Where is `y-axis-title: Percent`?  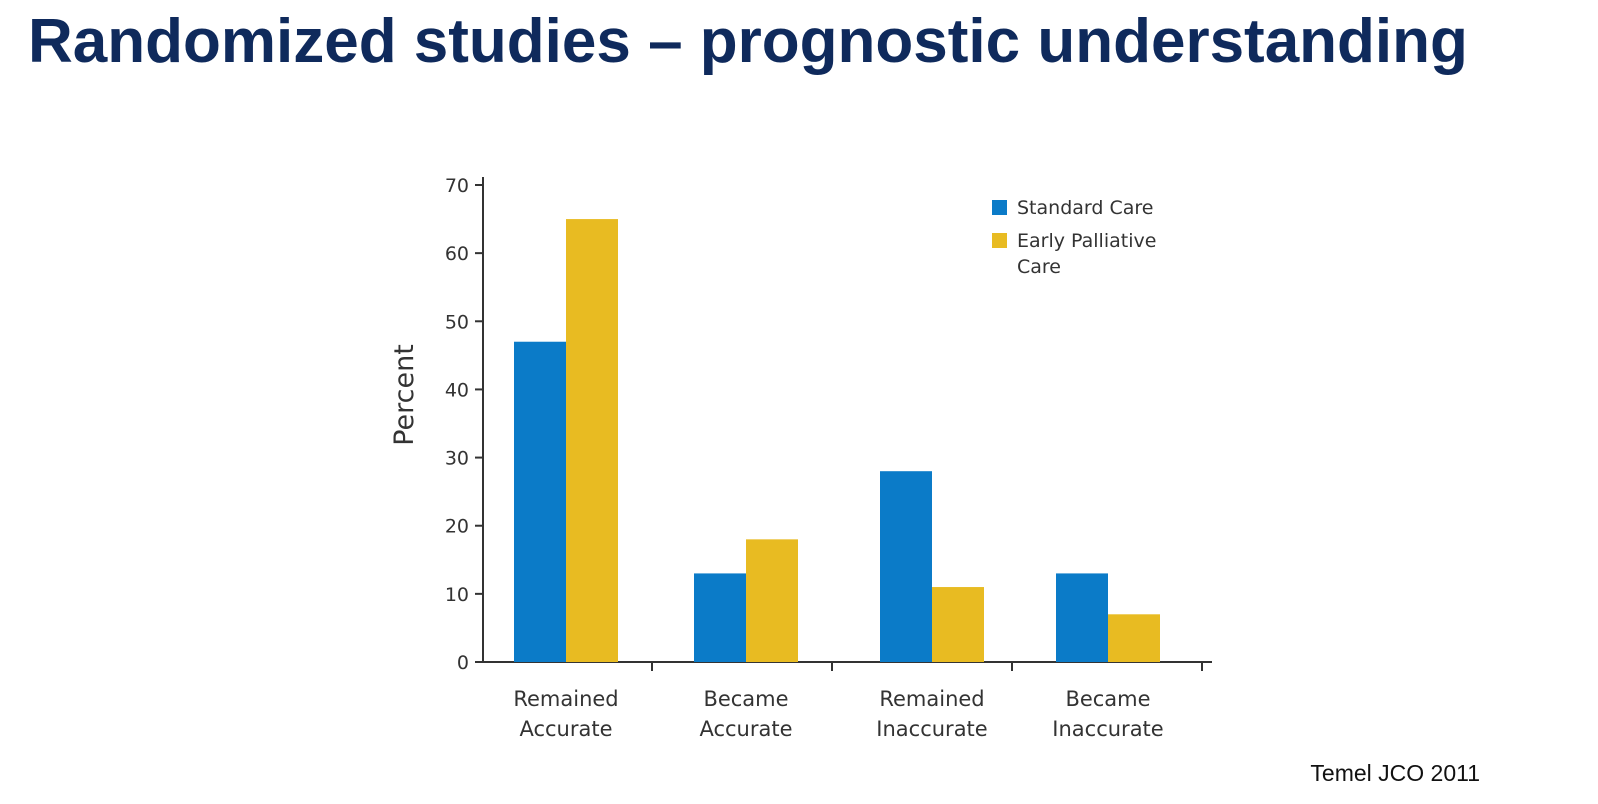
y-axis-title: Percent is located at coordinates (404, 395).